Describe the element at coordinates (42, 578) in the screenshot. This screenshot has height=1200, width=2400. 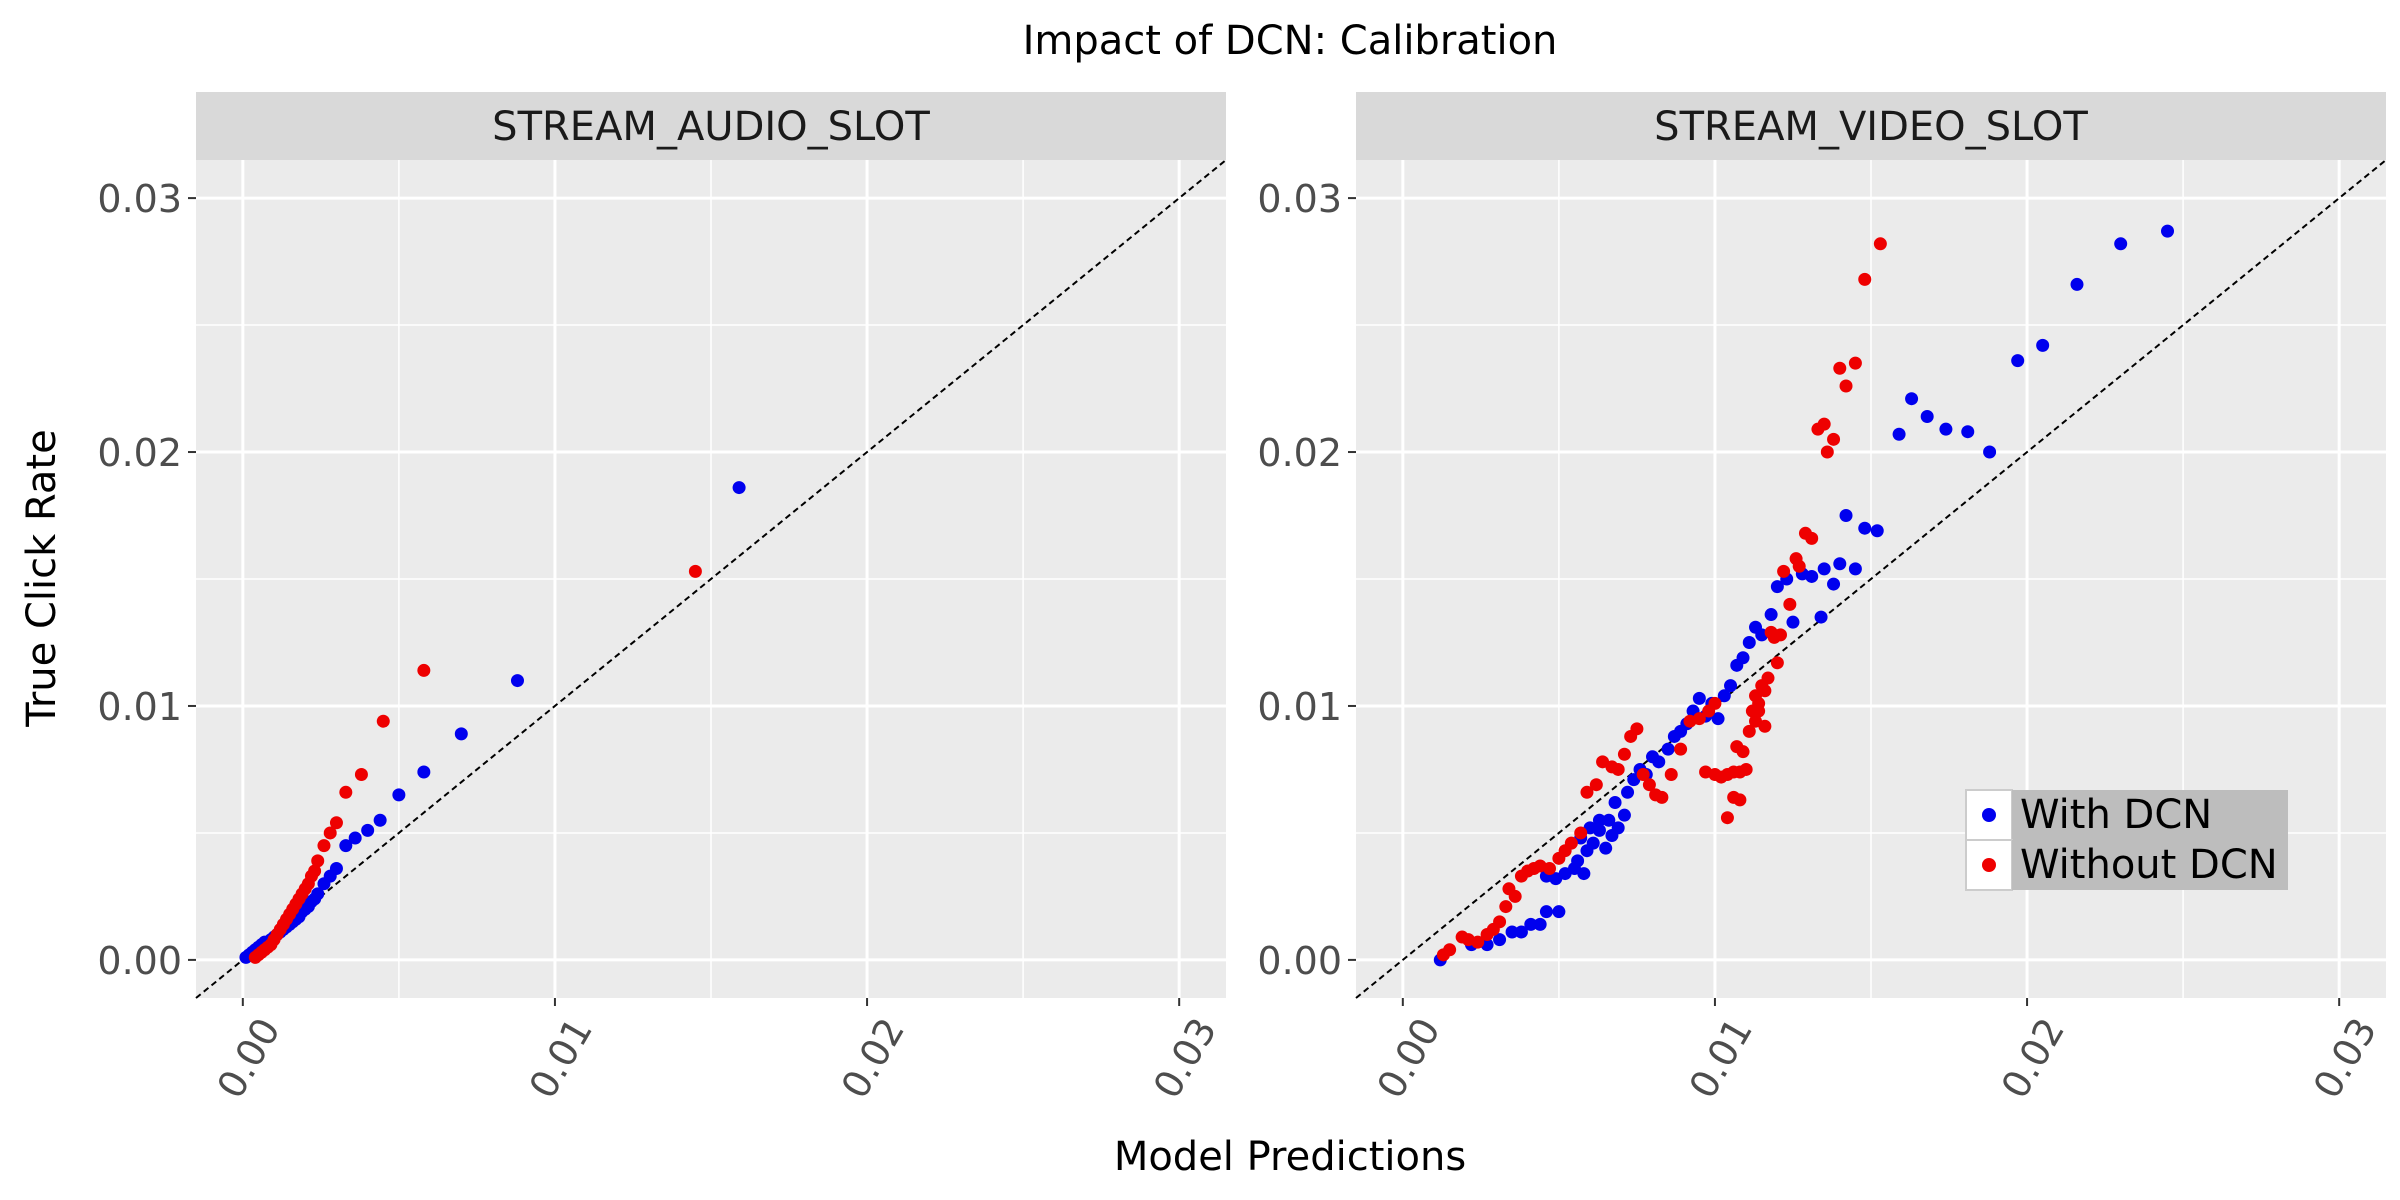
I see `y-axis-label: True Click Rate` at that location.